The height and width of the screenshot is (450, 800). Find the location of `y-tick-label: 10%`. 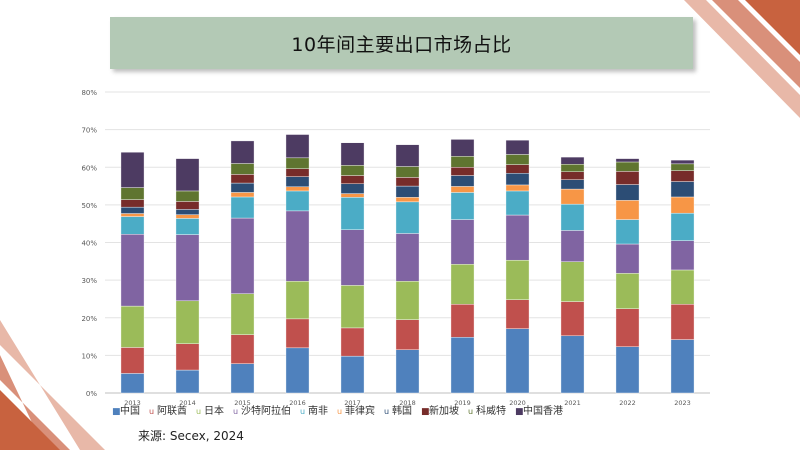

y-tick-label: 10% is located at coordinates (89, 356).